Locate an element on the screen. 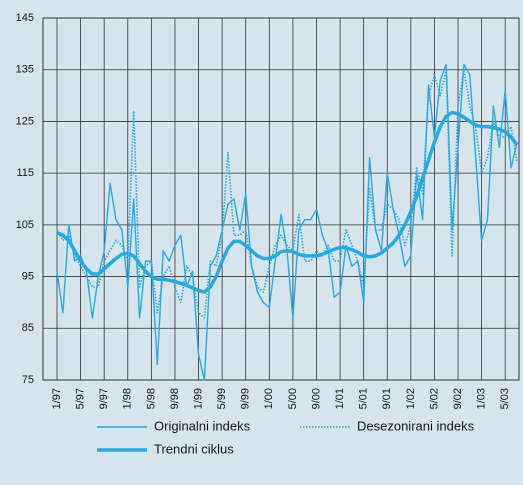 The height and width of the screenshot is (485, 523). y-tick-label: 115 is located at coordinates (25, 173).